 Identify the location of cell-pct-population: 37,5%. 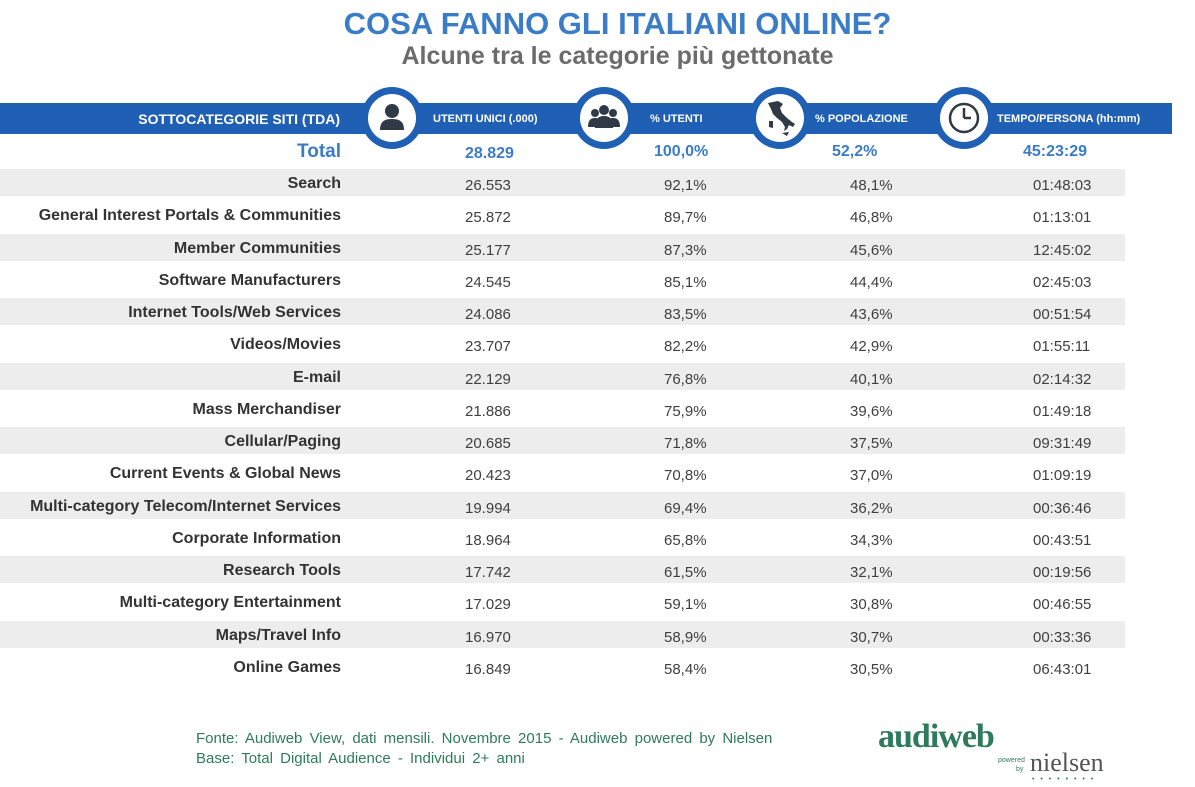
(871, 443).